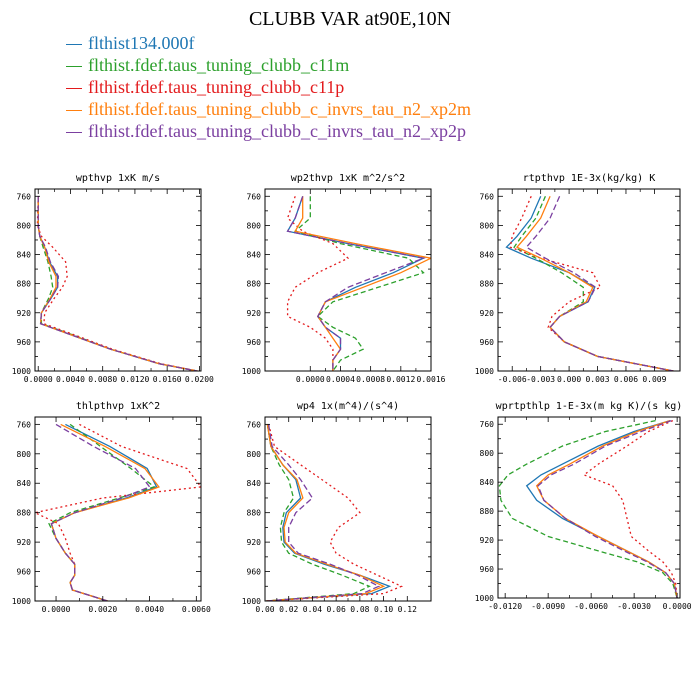  What do you see at coordinates (370, 379) in the screenshot?
I see `x-tick-label: 0.0008` at bounding box center [370, 379].